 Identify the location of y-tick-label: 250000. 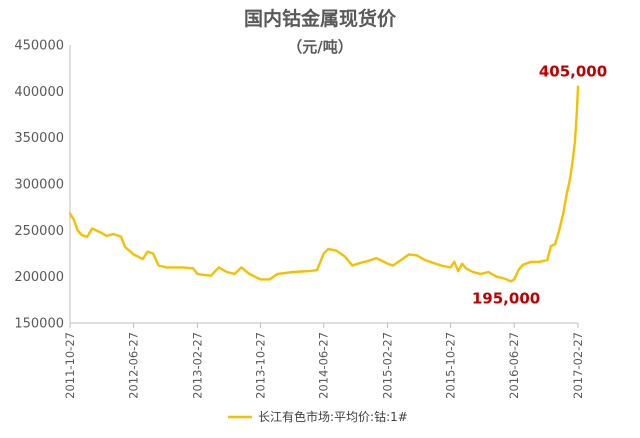
(39, 231).